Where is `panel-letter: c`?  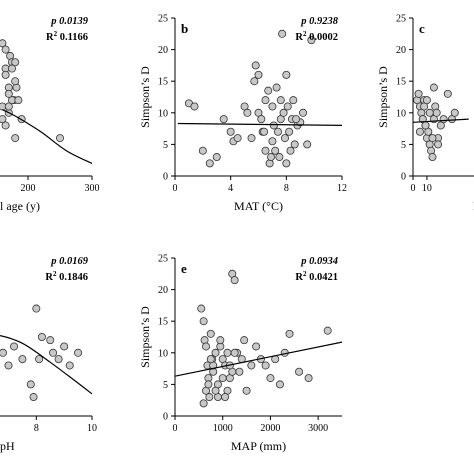 panel-letter: c is located at coordinates (422, 28).